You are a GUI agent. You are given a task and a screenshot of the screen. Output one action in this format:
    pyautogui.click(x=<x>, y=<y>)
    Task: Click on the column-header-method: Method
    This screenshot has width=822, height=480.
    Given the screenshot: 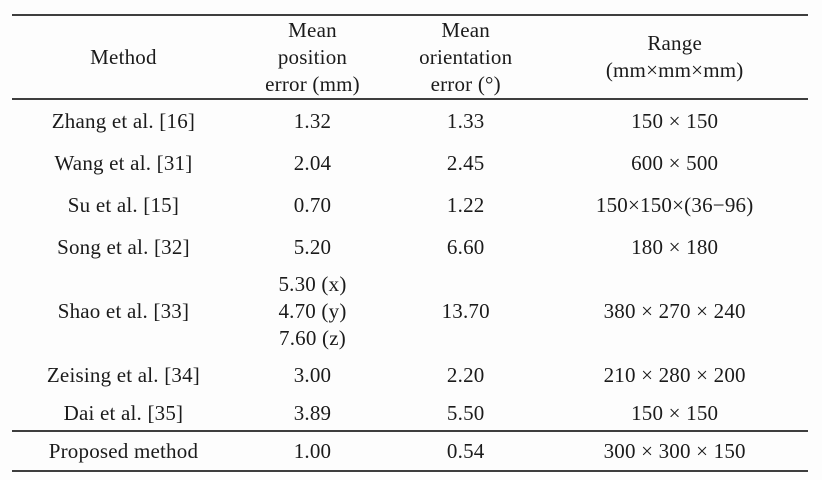 What is the action you would take?
    pyautogui.click(x=123, y=56)
    